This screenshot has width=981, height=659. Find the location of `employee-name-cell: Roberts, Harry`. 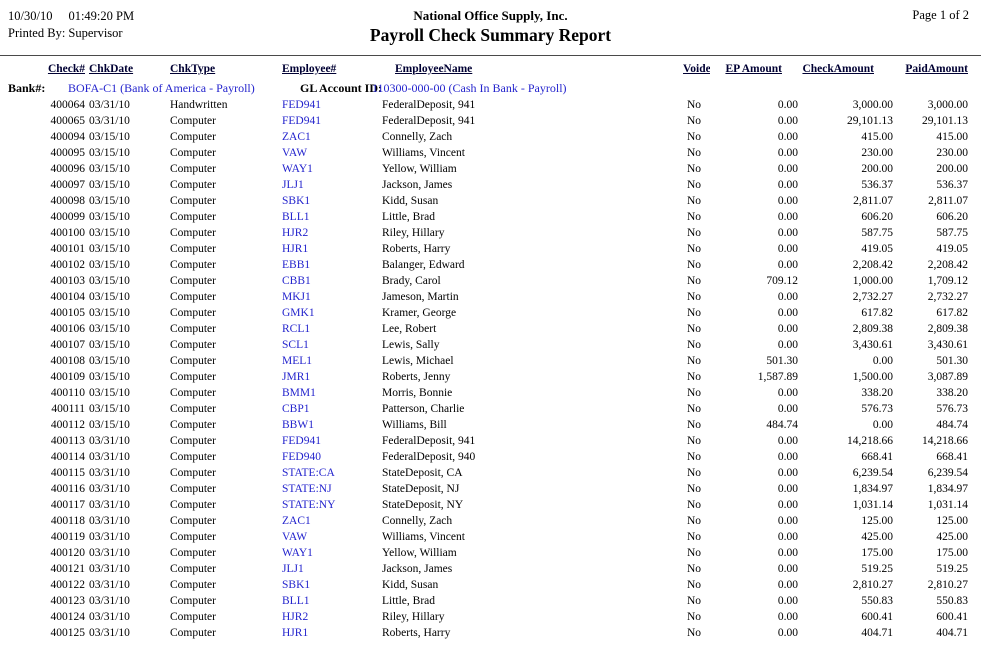

employee-name-cell: Roberts, Harry is located at coordinates (416, 249).